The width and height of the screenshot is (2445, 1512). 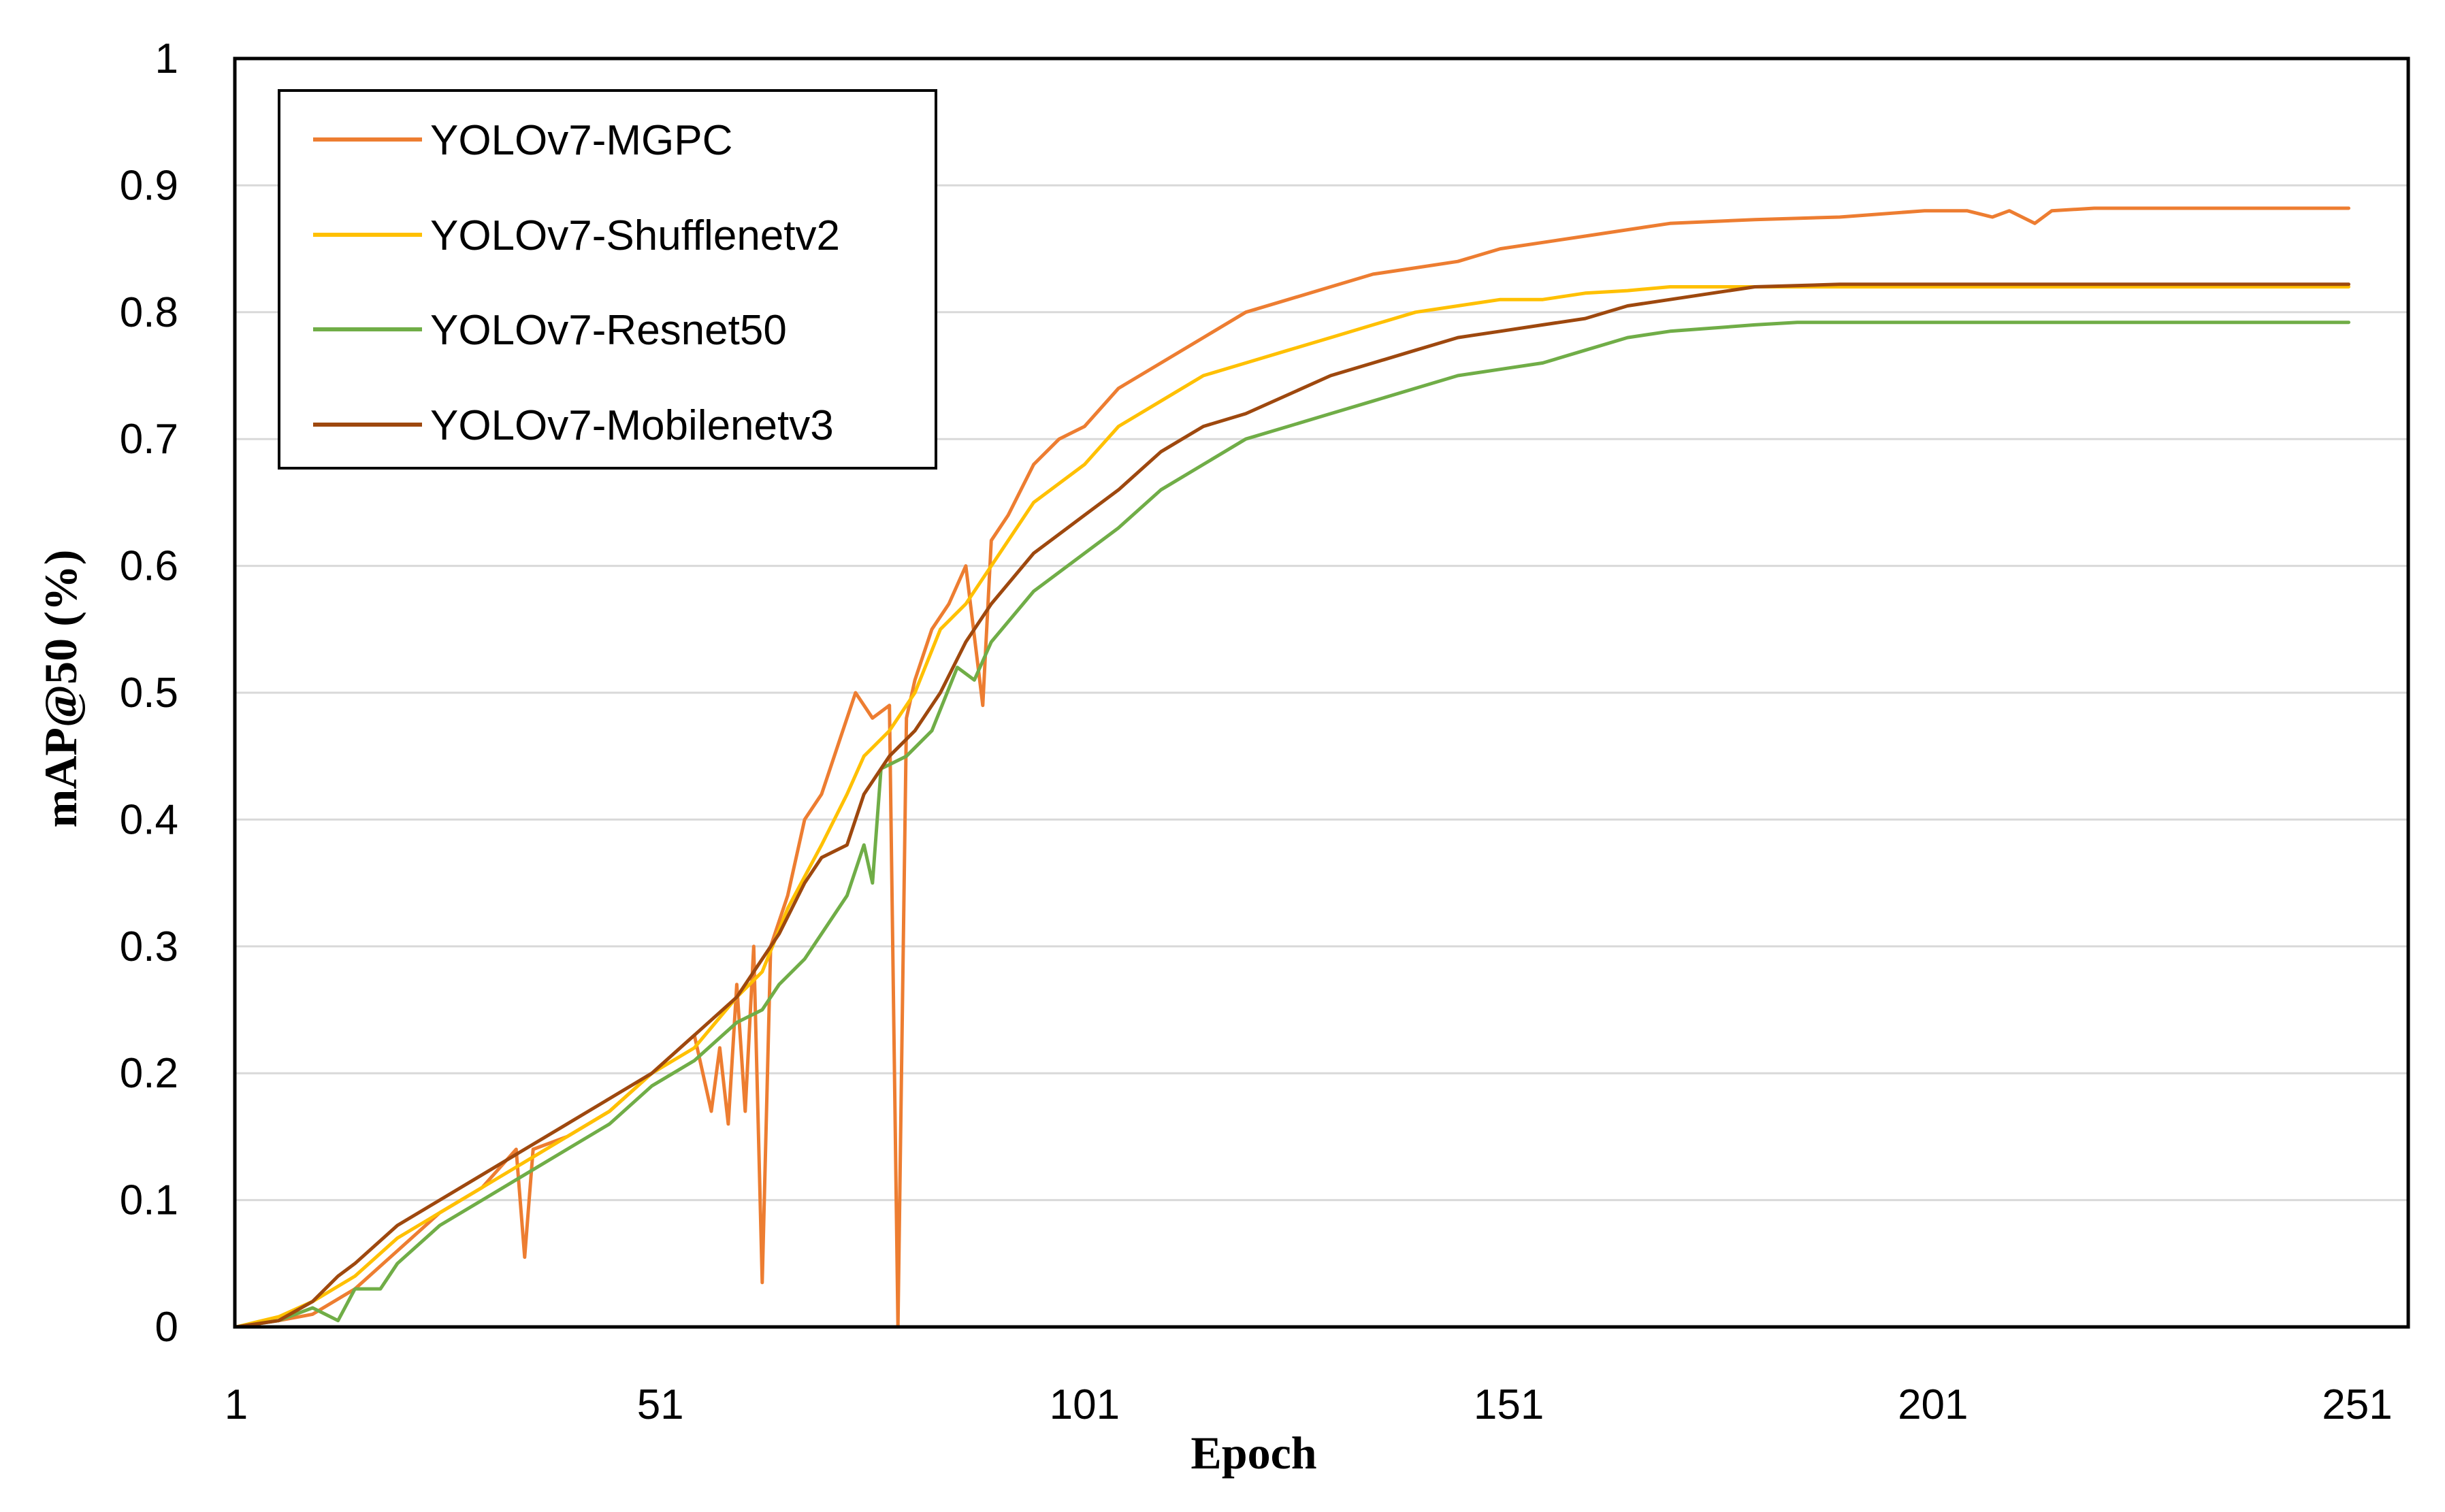 What do you see at coordinates (166, 1327) in the screenshot?
I see `y-tick-label: 0` at bounding box center [166, 1327].